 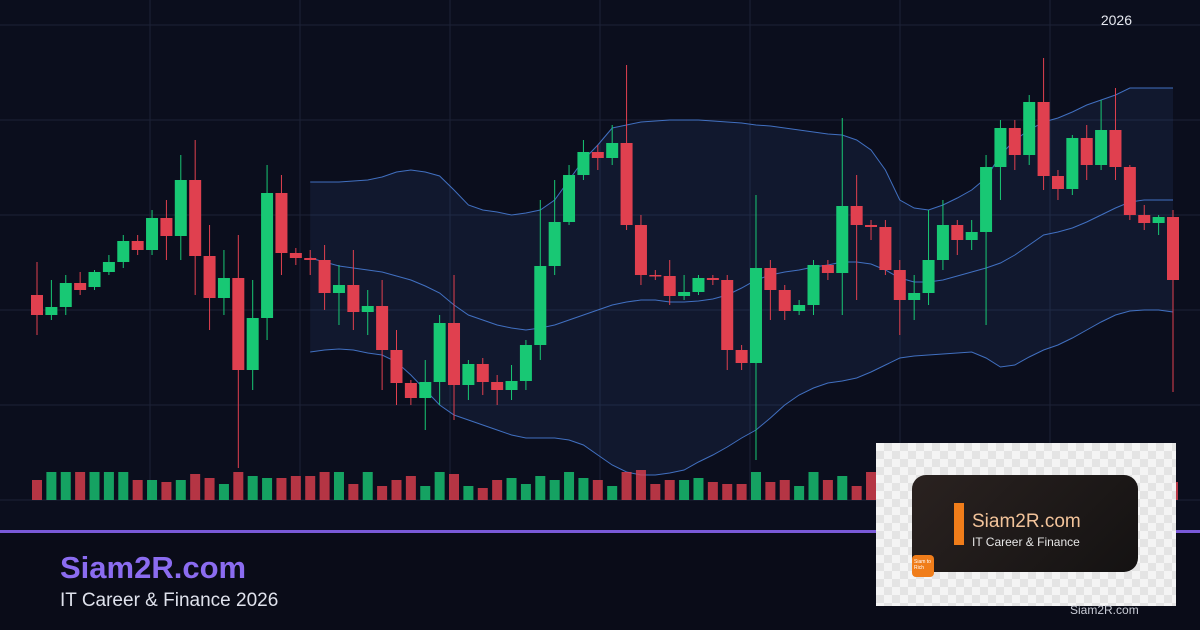 What do you see at coordinates (1104, 610) in the screenshot?
I see `watermark: Siam2R.com` at bounding box center [1104, 610].